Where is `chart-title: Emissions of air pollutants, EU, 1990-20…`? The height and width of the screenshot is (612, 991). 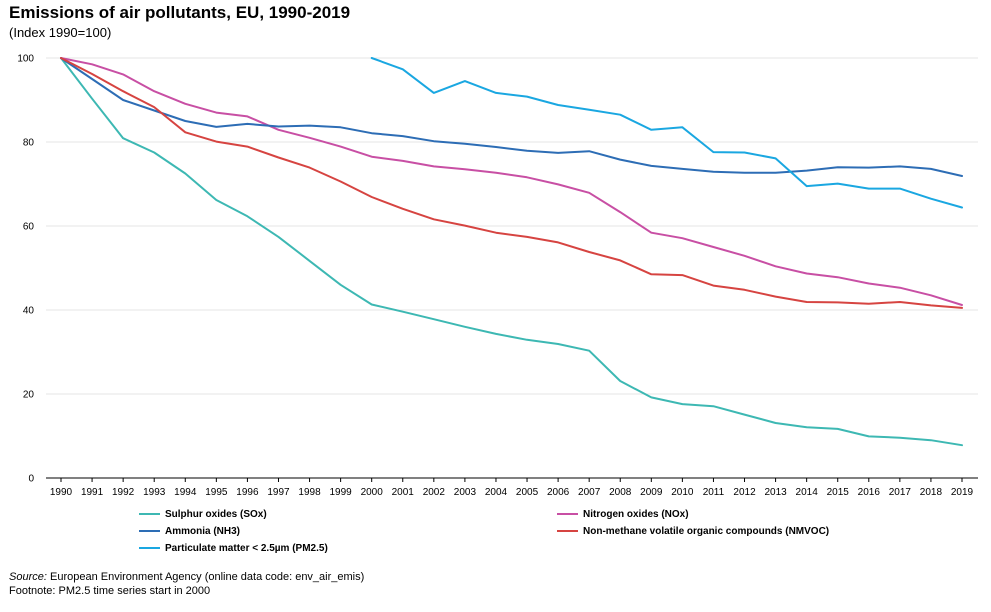 chart-title: Emissions of air pollutants, EU, 1990-20… is located at coordinates (180, 12).